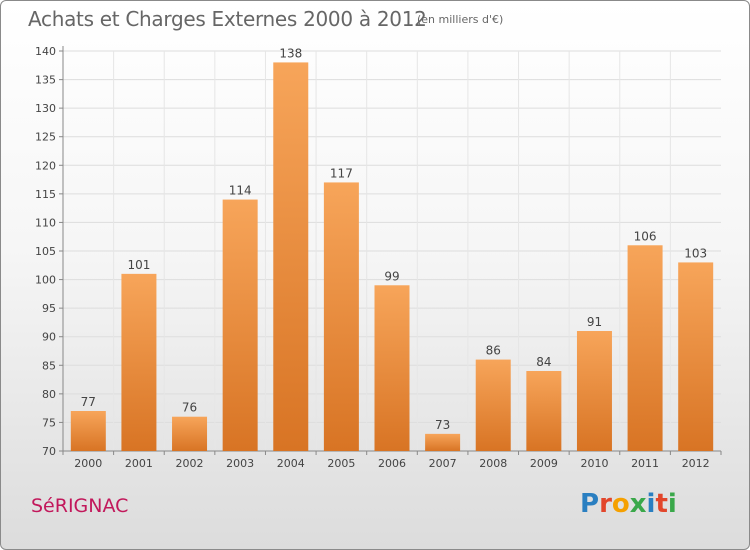  Describe the element at coordinates (45, 280) in the screenshot. I see `y-tick-label: 100` at that location.